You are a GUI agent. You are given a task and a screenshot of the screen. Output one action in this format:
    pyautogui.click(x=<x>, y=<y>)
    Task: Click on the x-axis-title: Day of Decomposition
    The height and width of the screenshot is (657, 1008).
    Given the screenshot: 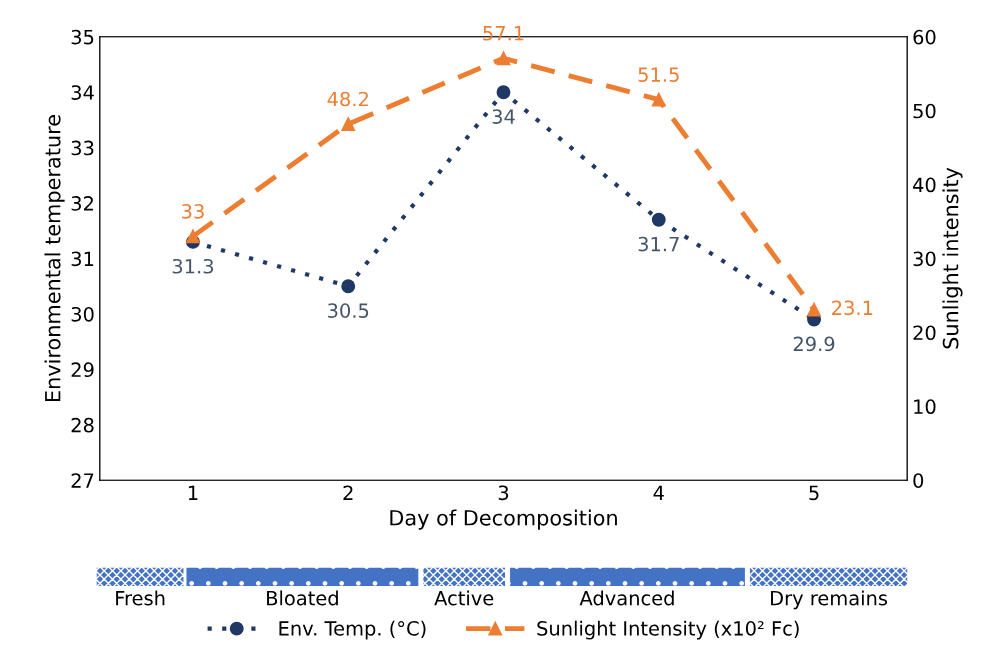 What is the action you would take?
    pyautogui.click(x=503, y=519)
    